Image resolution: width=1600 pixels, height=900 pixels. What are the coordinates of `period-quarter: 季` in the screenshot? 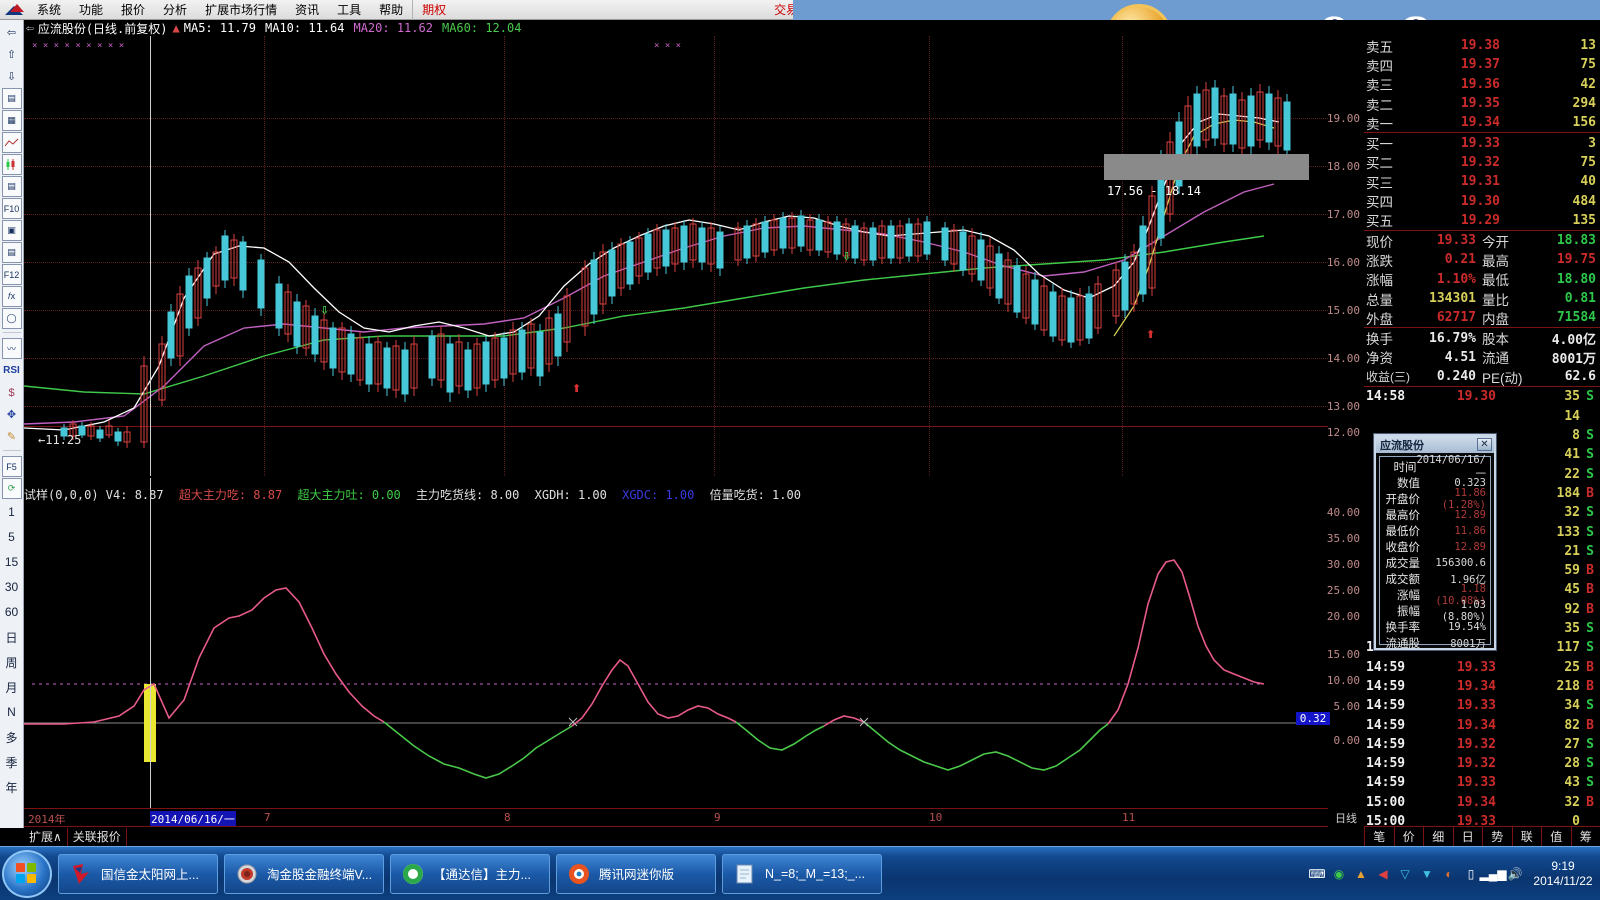 It's located at (11, 762).